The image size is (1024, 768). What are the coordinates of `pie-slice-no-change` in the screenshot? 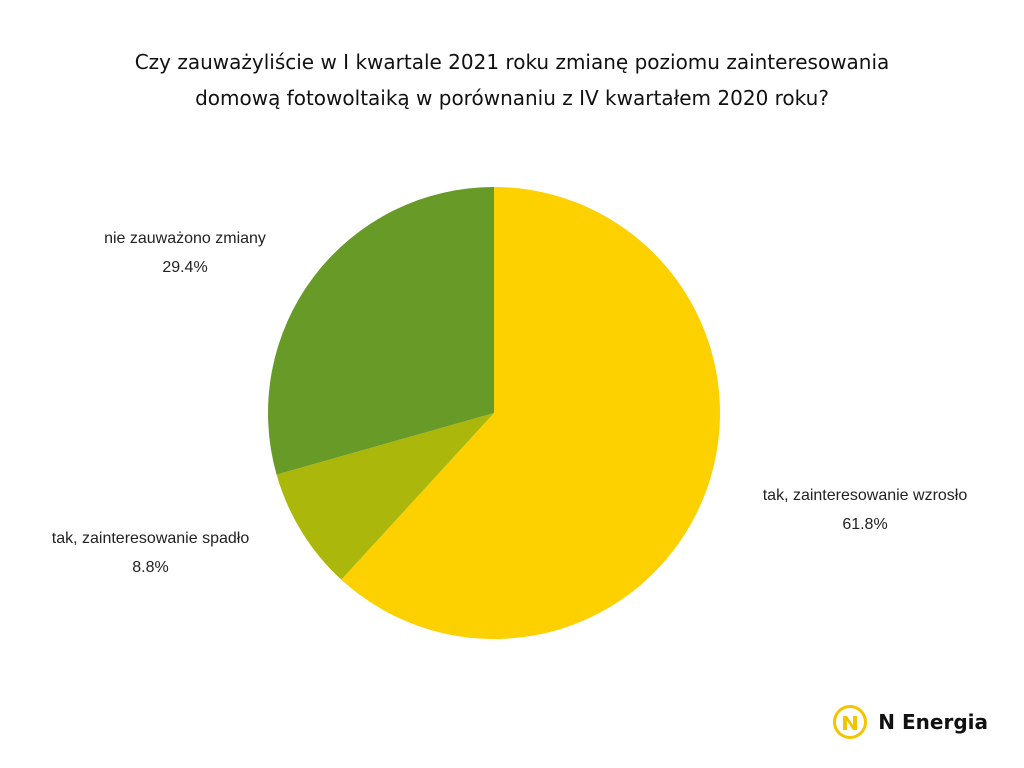 It's located at (381, 331).